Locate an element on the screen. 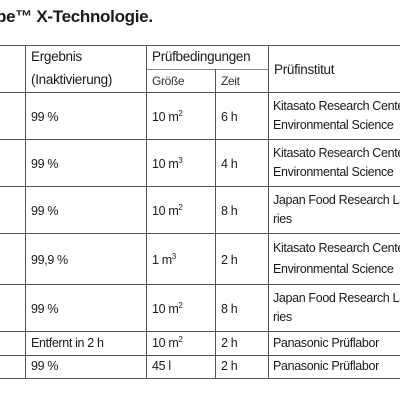 This screenshot has width=400, height=400. cell-zeit: 4 h is located at coordinates (229, 164).